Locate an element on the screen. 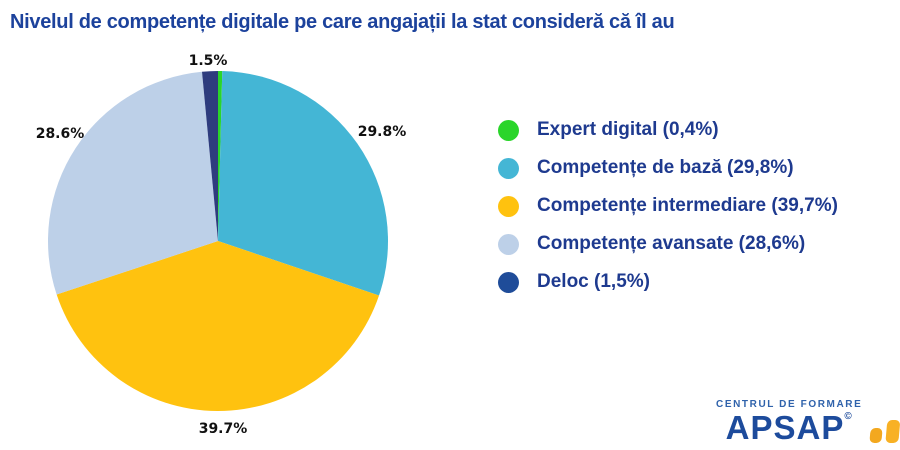 Image resolution: width=900 pixels, height=450 pixels. bar-icon-small is located at coordinates (876, 436).